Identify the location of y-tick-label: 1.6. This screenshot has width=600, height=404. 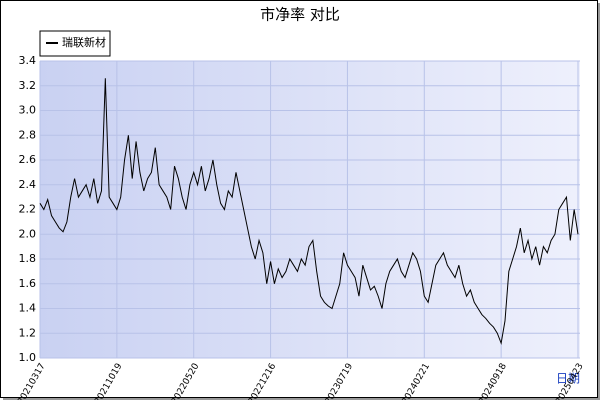
(28, 283).